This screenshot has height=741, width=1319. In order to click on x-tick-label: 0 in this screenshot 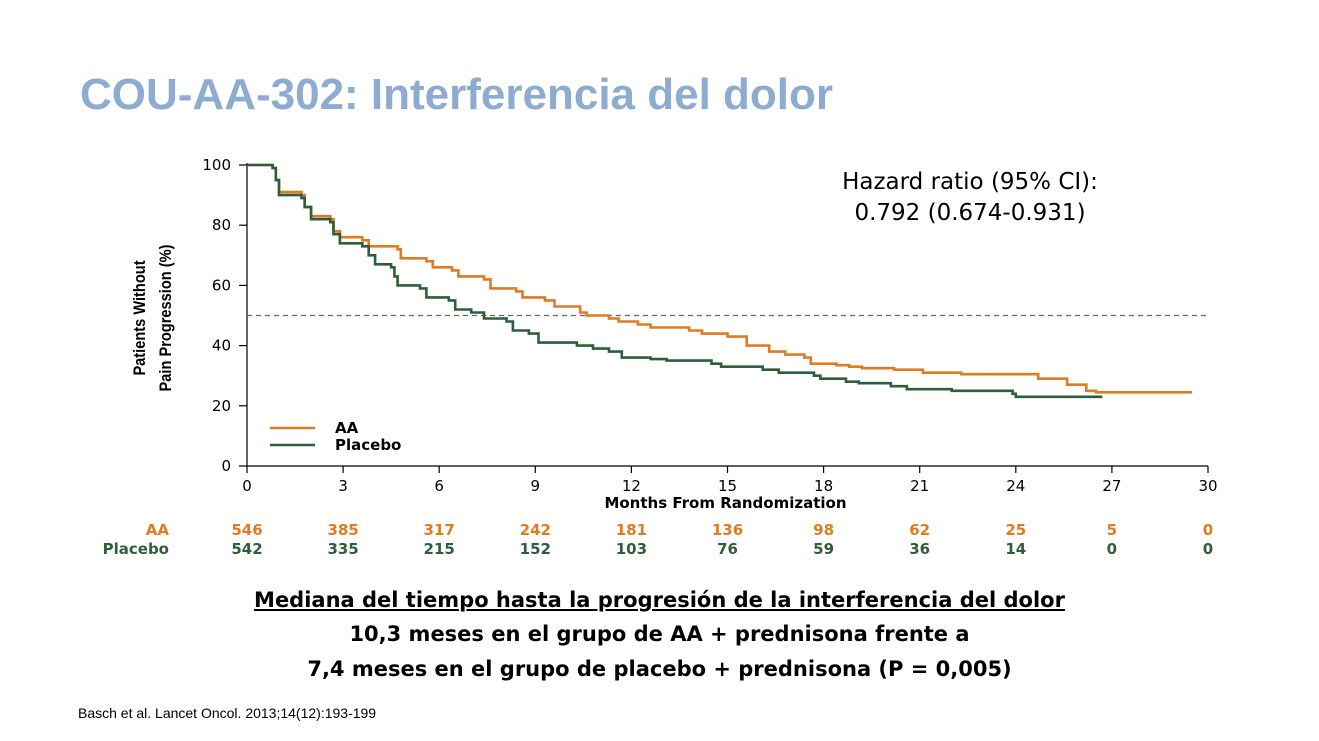, I will do `click(247, 486)`.